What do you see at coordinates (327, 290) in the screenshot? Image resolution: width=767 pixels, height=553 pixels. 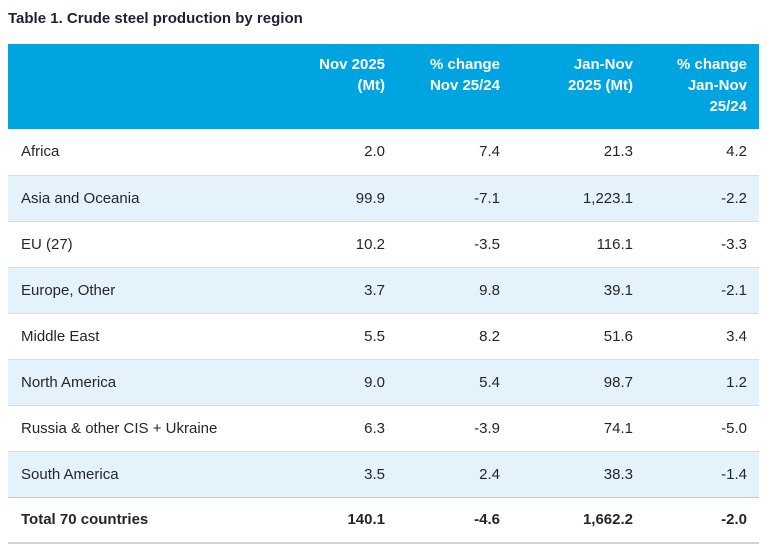 I see `cell-nov-mt: 3.7` at bounding box center [327, 290].